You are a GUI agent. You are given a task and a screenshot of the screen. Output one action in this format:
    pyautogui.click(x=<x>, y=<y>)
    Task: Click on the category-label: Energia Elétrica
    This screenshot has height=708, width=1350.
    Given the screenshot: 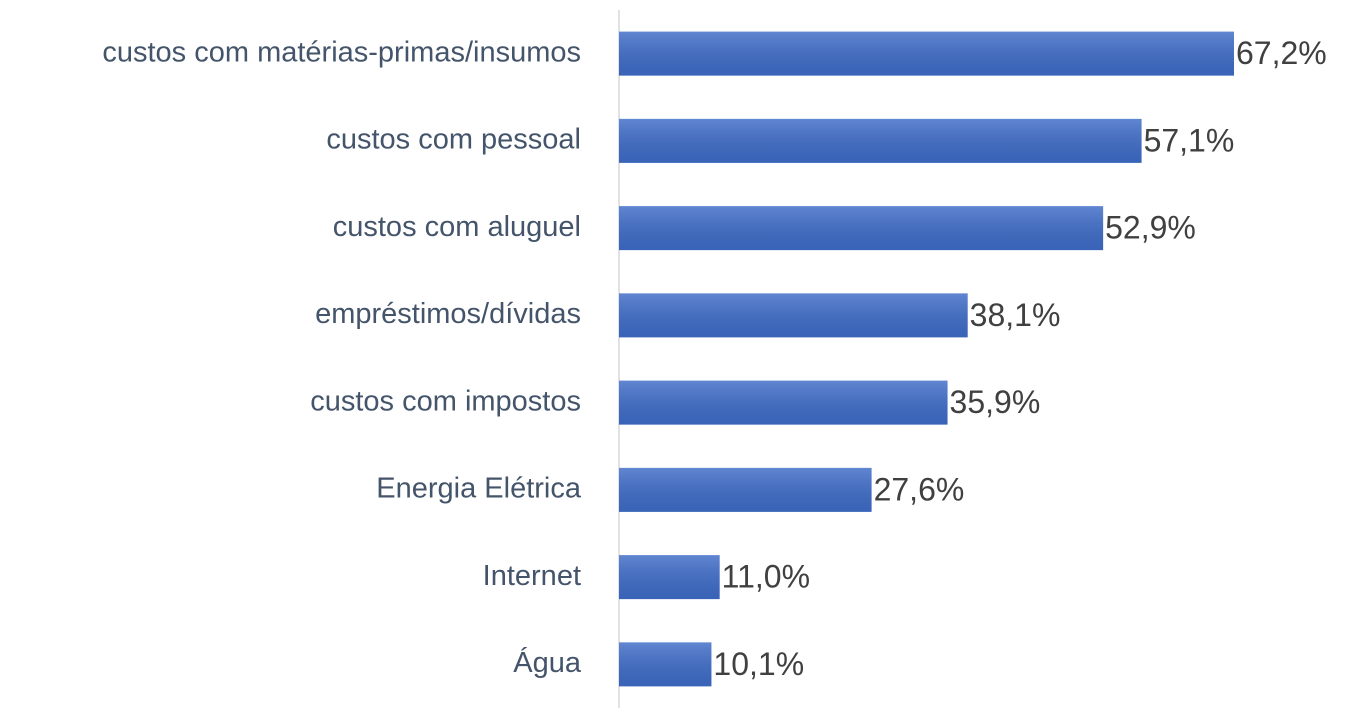 What is the action you would take?
    pyautogui.click(x=479, y=489)
    